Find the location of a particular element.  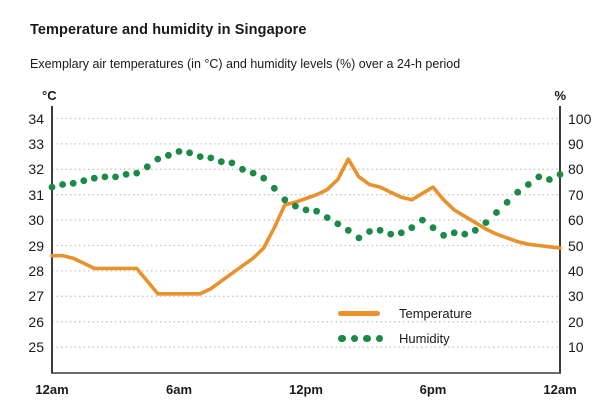

legend-item-temperature: Temperature is located at coordinates (405, 313).